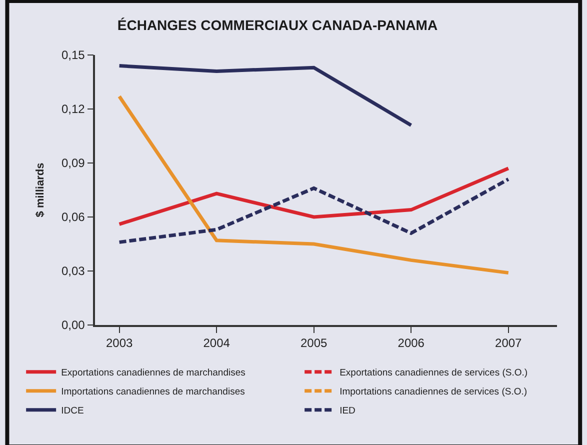  What do you see at coordinates (73, 217) in the screenshot?
I see `y-tick-label: 0,06` at bounding box center [73, 217].